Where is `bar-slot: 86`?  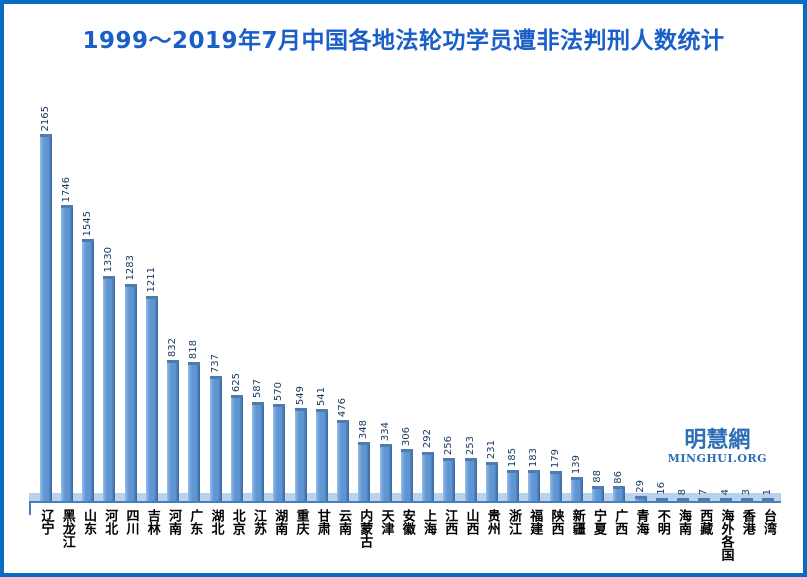 bar-slot: 86 is located at coordinates (619, 282).